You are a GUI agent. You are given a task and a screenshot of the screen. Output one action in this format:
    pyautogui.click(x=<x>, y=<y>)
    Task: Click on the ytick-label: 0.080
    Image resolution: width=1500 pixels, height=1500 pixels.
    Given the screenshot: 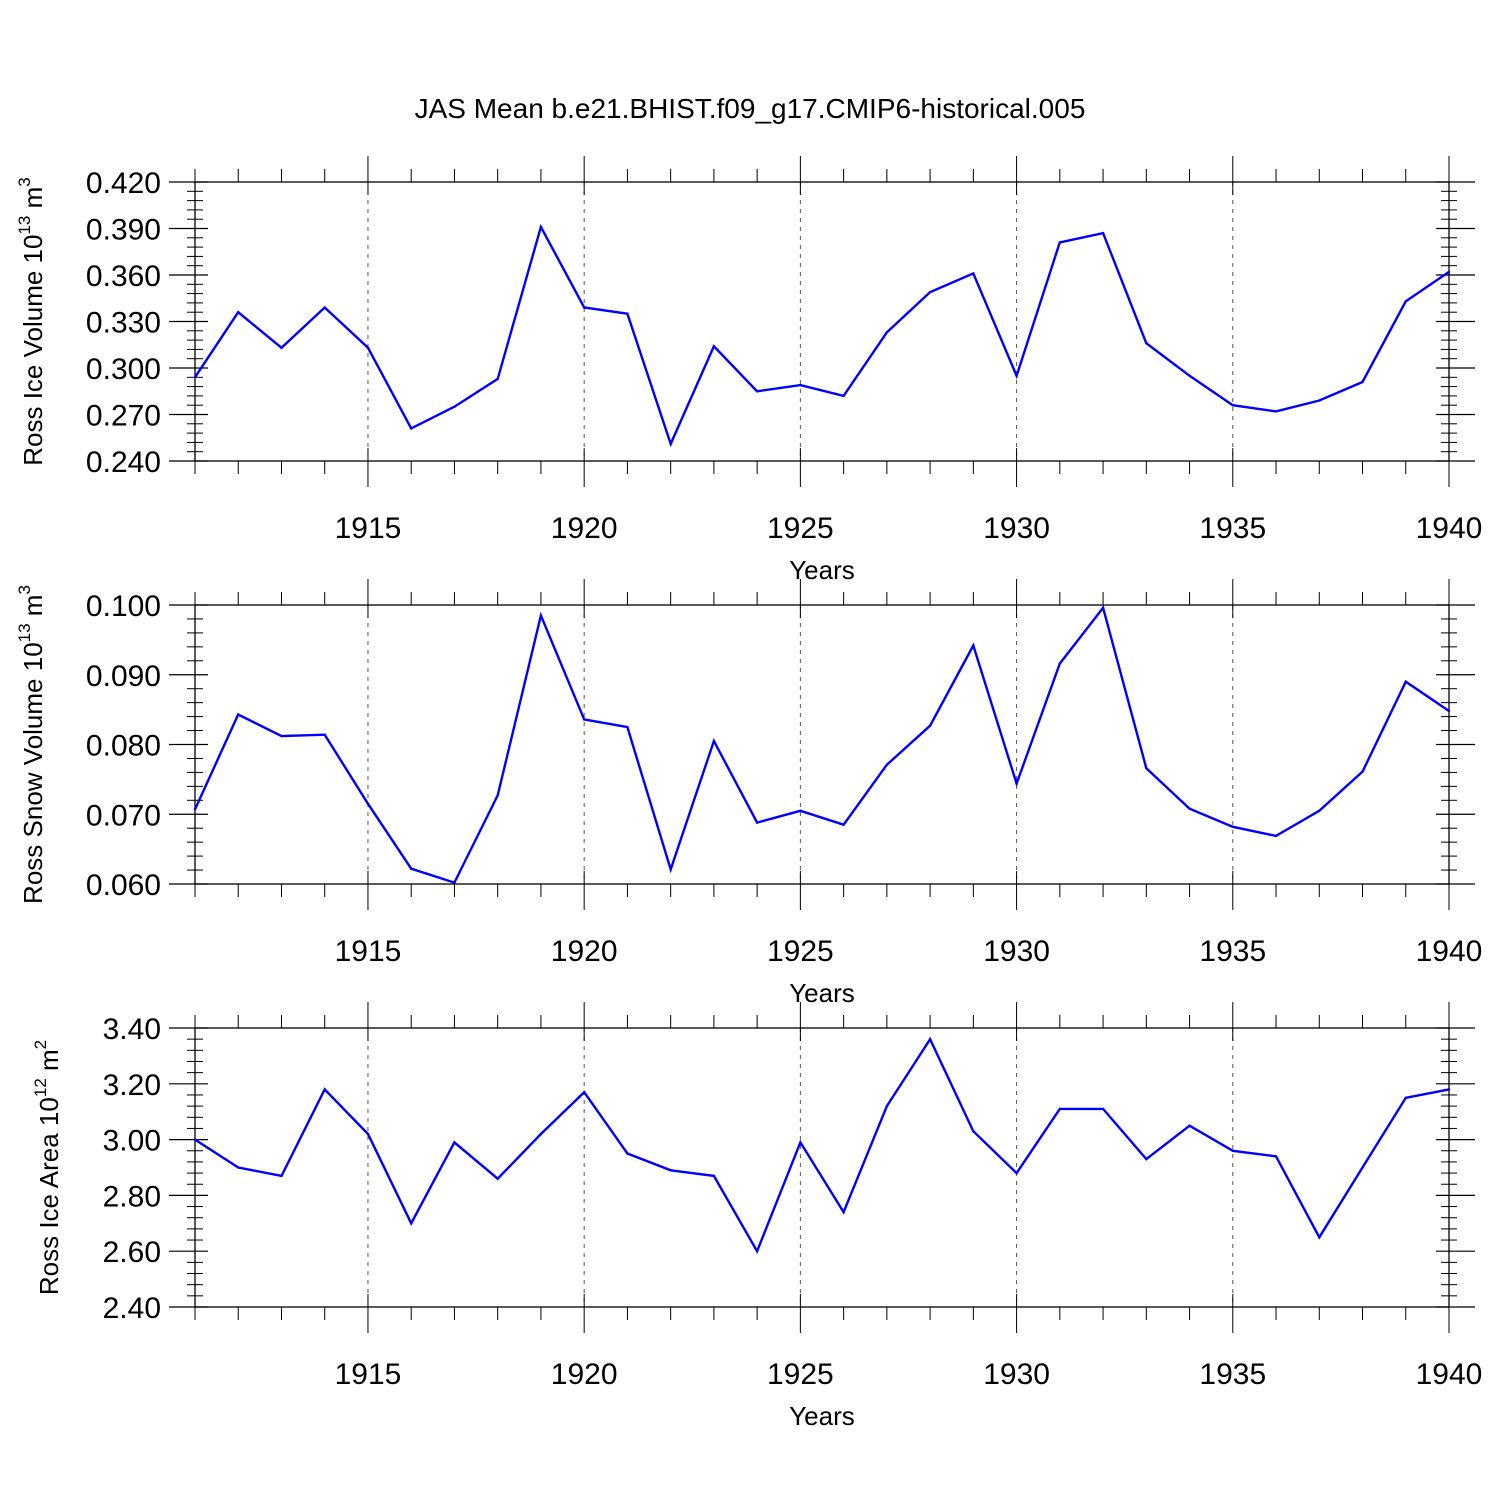 What is the action you would take?
    pyautogui.click(x=123, y=746)
    